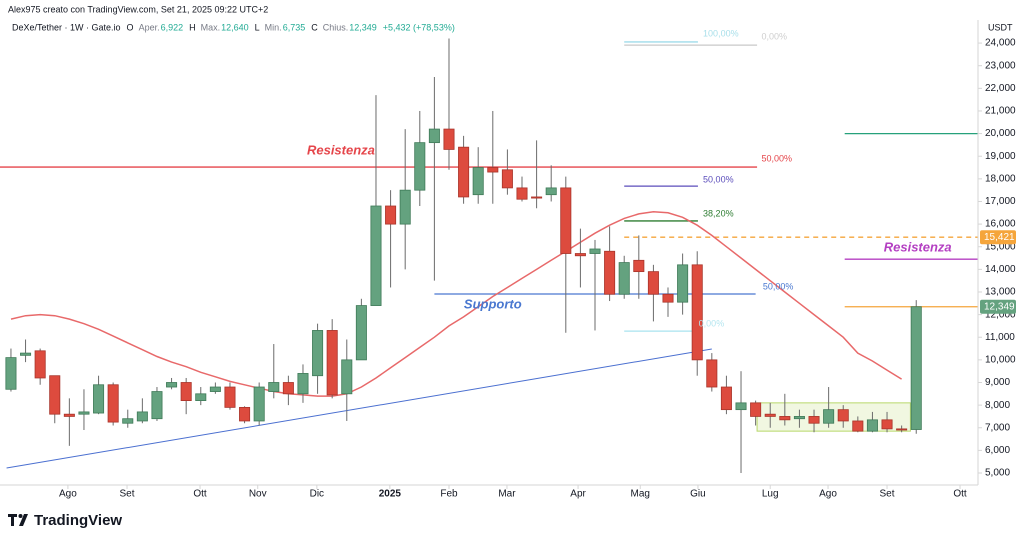  Describe the element at coordinates (273, 27) in the screenshot. I see `ohlc-label: Min.` at that location.